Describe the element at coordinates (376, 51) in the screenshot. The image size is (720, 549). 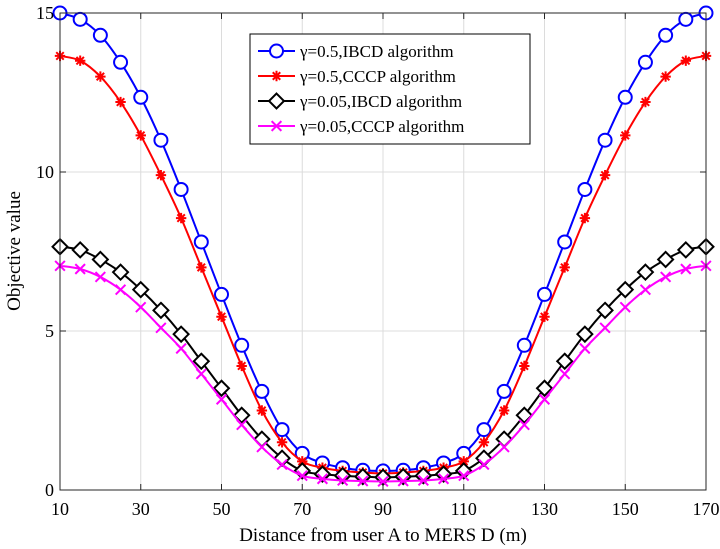
I see `legend-label: γ=0.5,IBCD algorithm` at that location.